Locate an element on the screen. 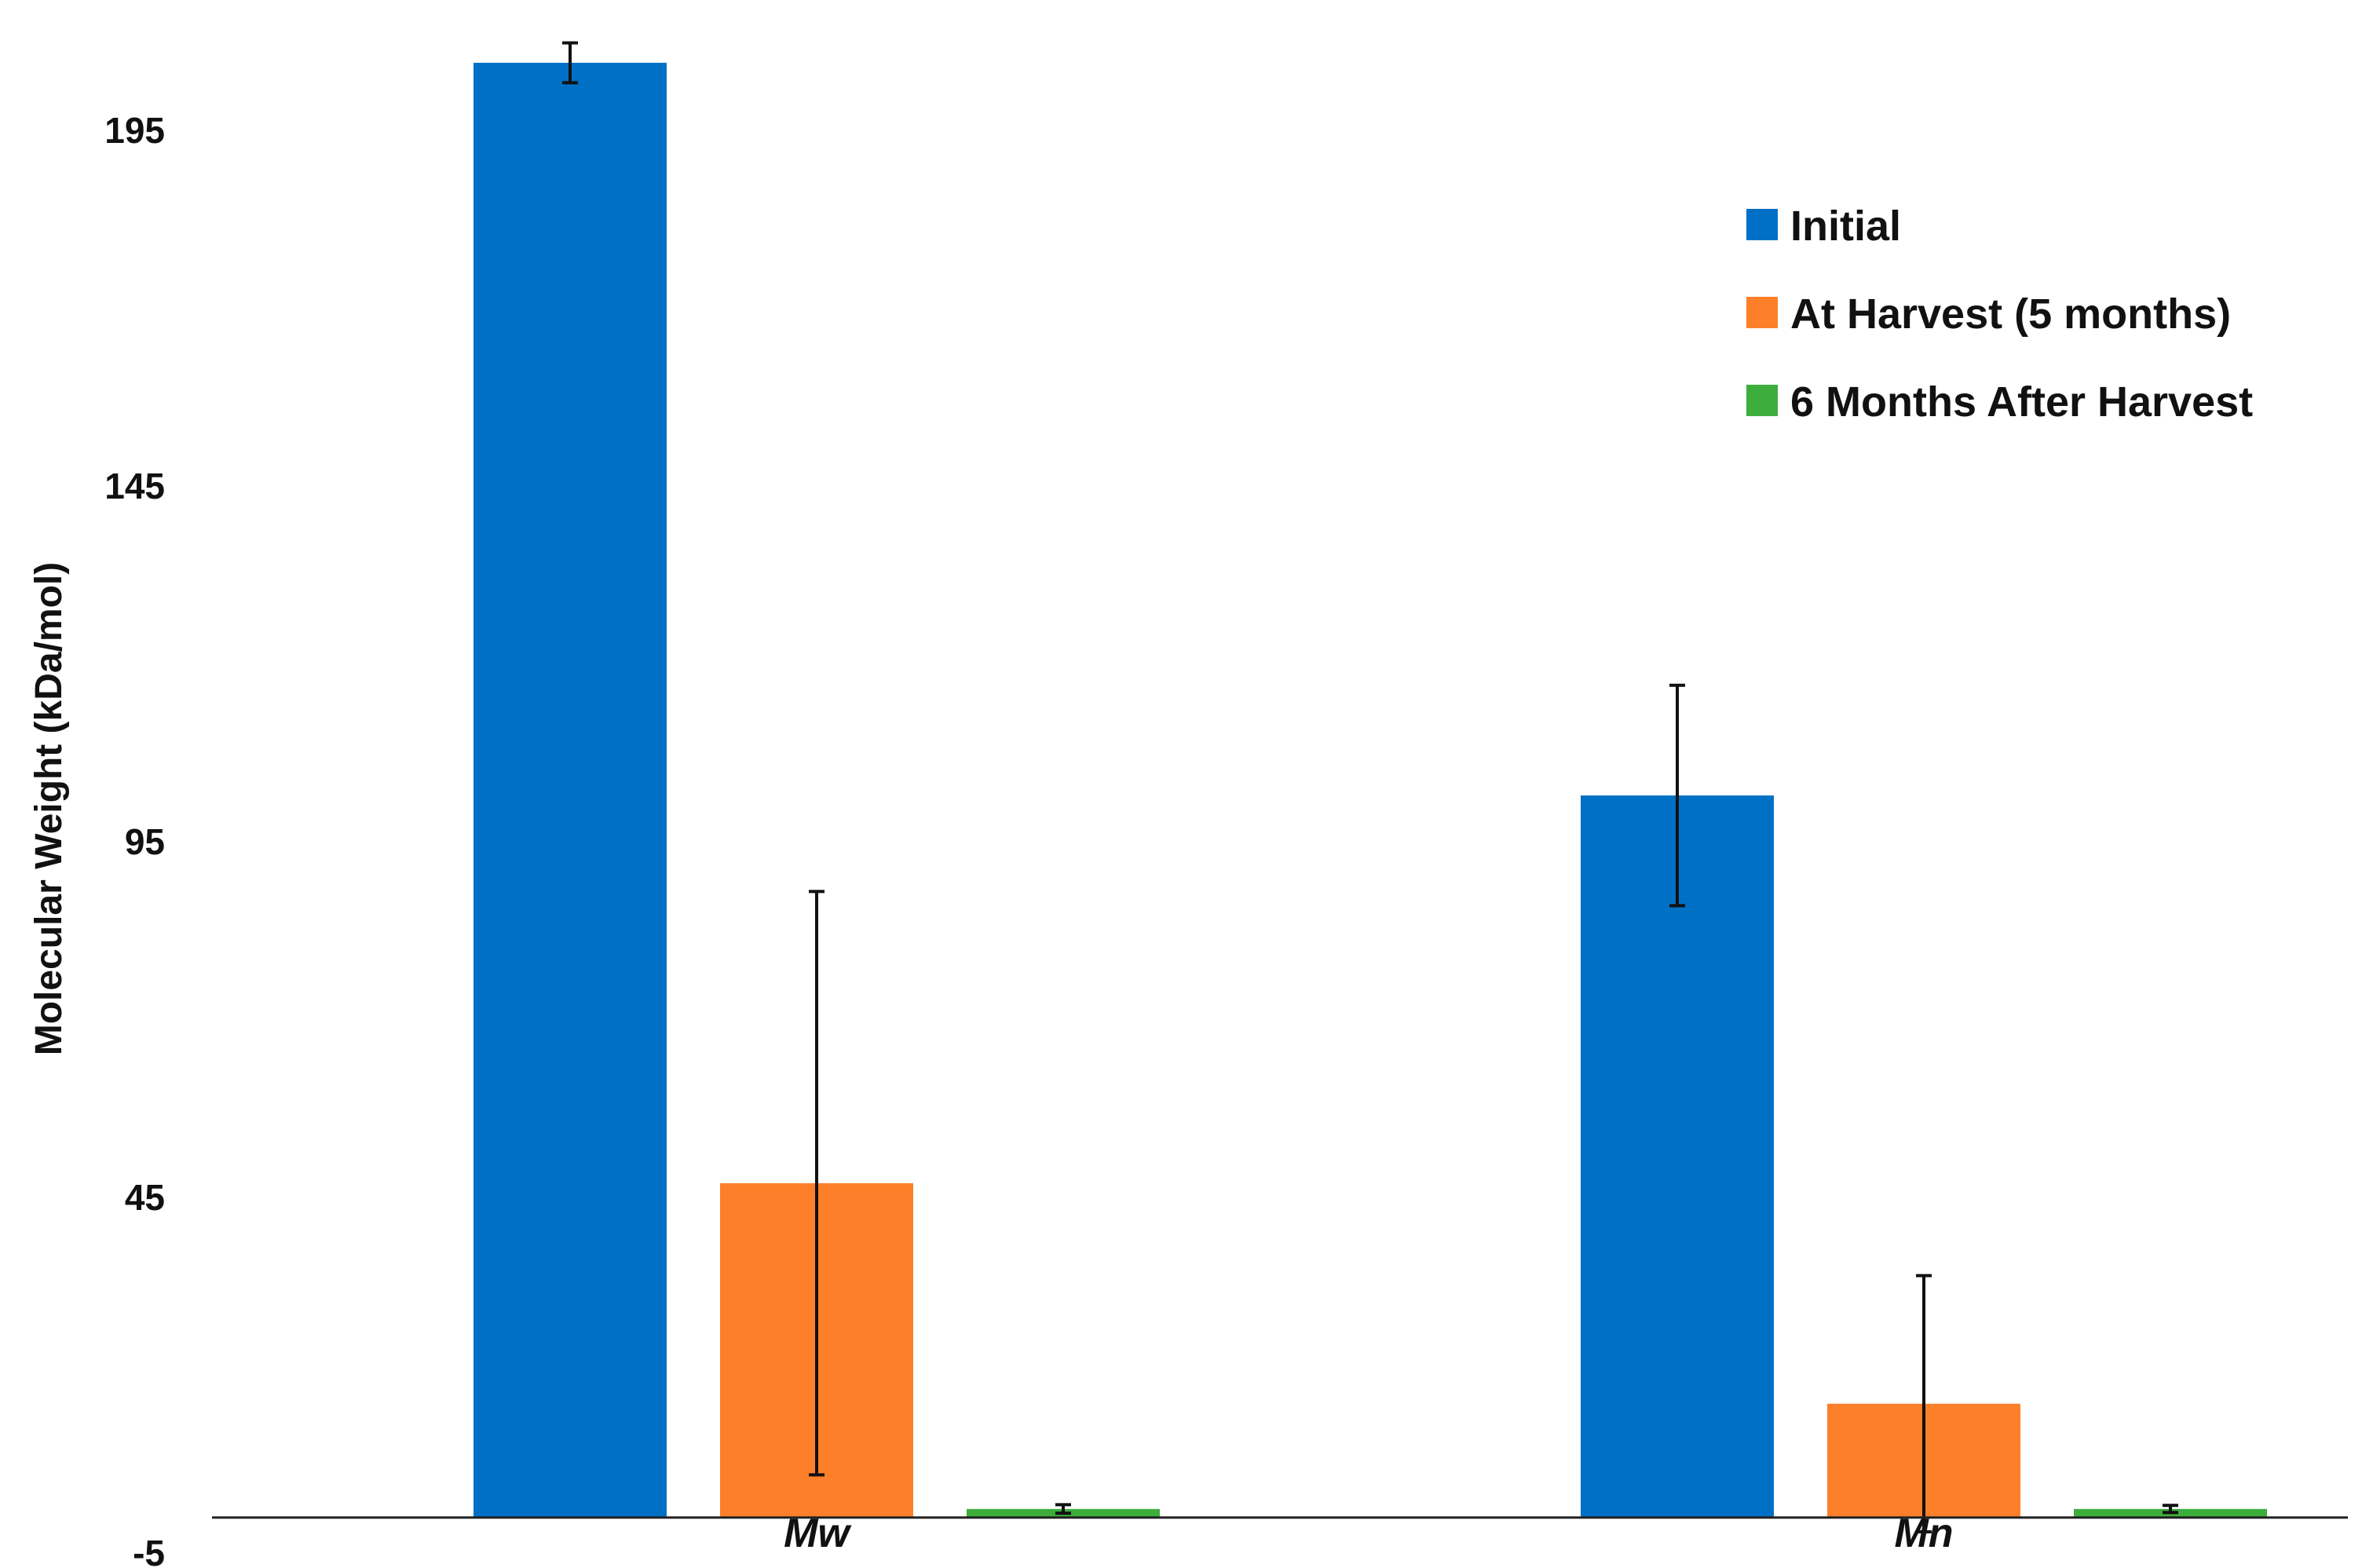 This screenshot has height=1568, width=2362. x-axis-categories: Mw Mn is located at coordinates (1368, 1533).